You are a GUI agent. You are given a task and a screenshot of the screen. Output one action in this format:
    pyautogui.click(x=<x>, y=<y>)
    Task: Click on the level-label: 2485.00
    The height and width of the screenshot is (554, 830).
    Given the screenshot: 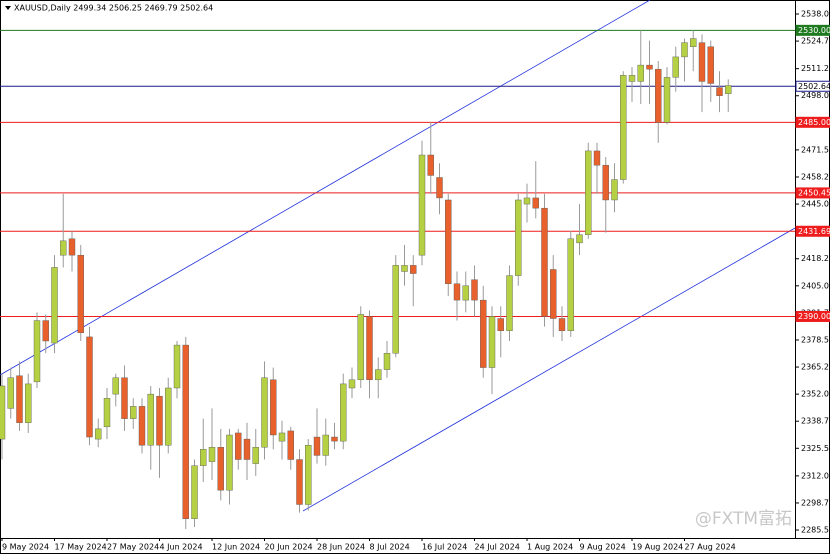 What is the action you would take?
    pyautogui.click(x=814, y=122)
    